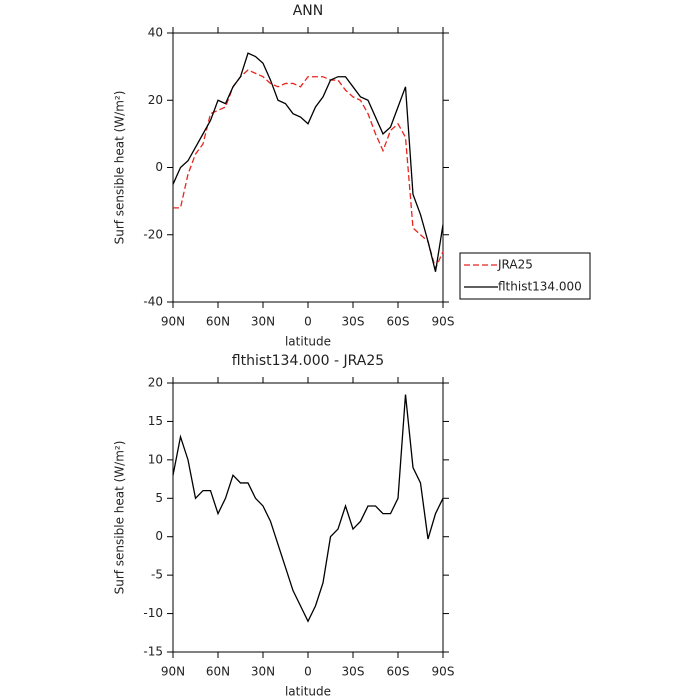 This screenshot has height=700, width=700. Describe the element at coordinates (308, 11) in the screenshot. I see `chart-title: ANN` at that location.